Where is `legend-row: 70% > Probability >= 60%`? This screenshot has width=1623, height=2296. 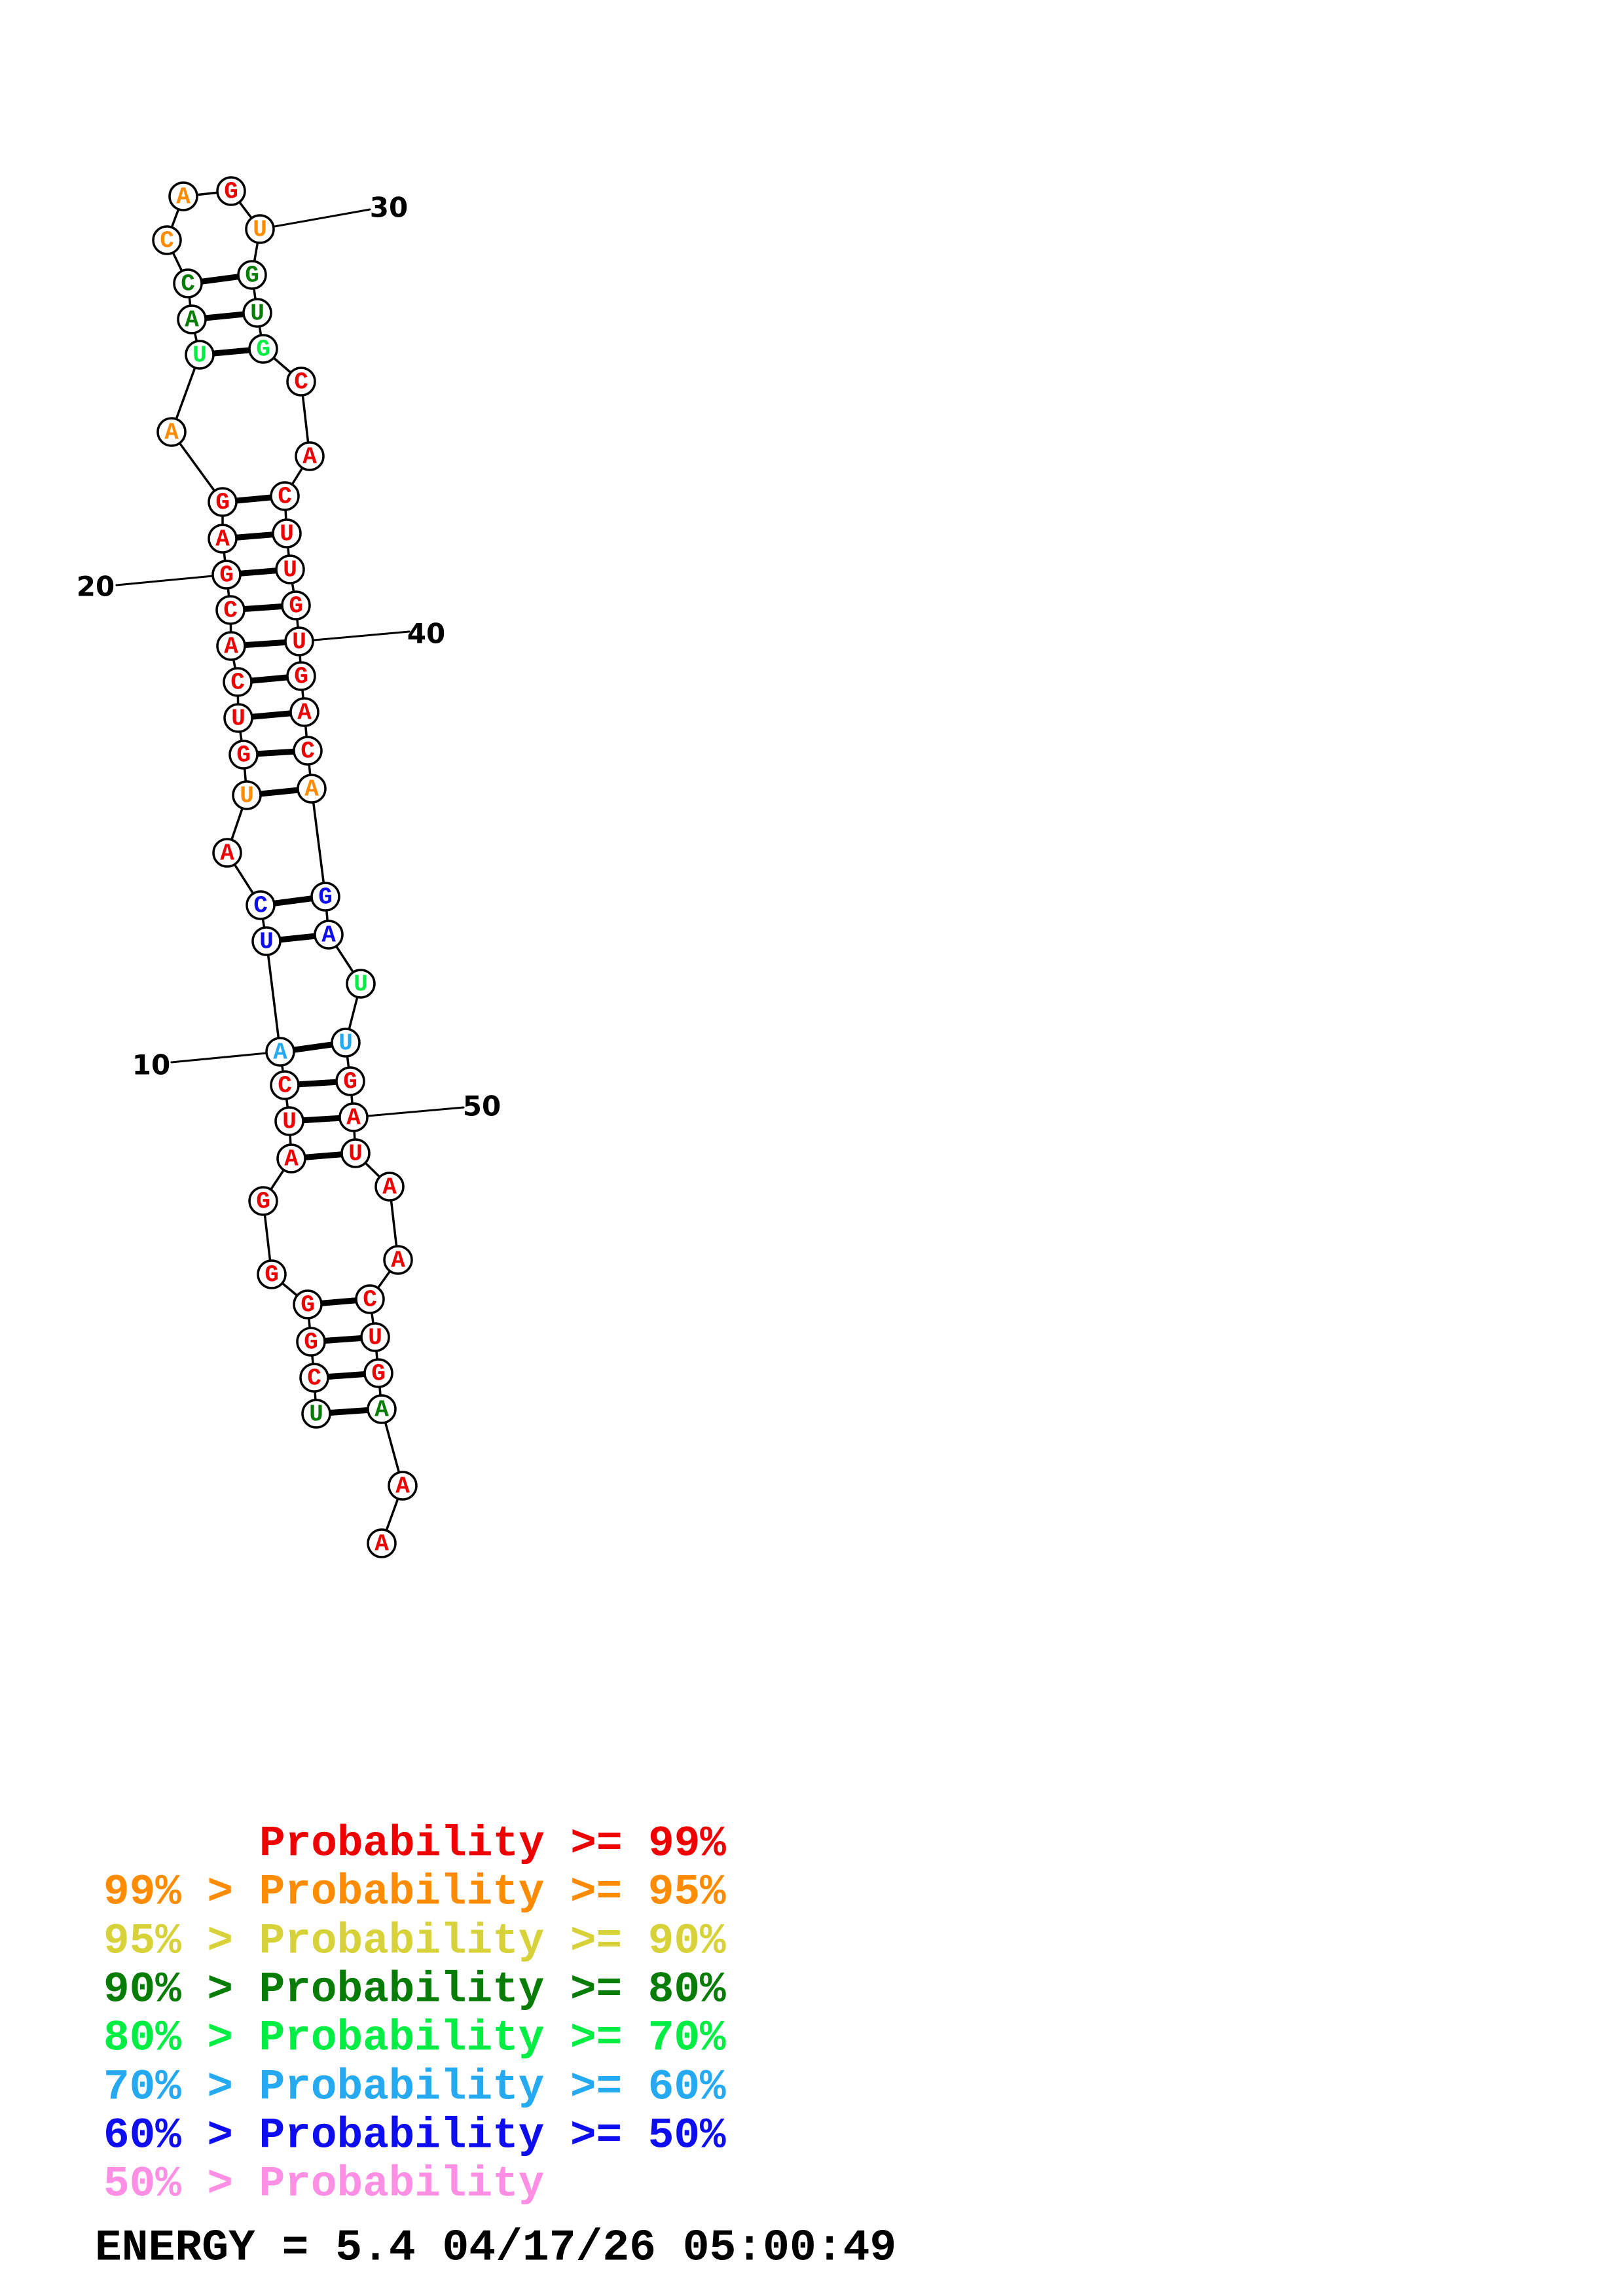
legend-row: 70% > Probability >= 60% is located at coordinates (414, 2087).